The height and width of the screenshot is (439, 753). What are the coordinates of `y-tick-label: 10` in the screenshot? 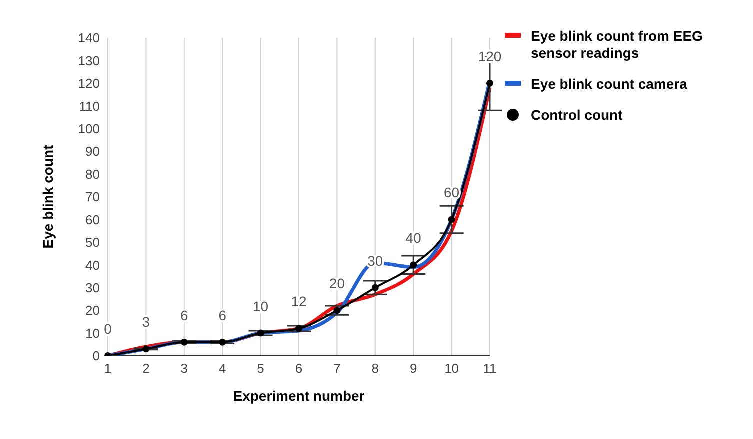 It's located at (93, 333).